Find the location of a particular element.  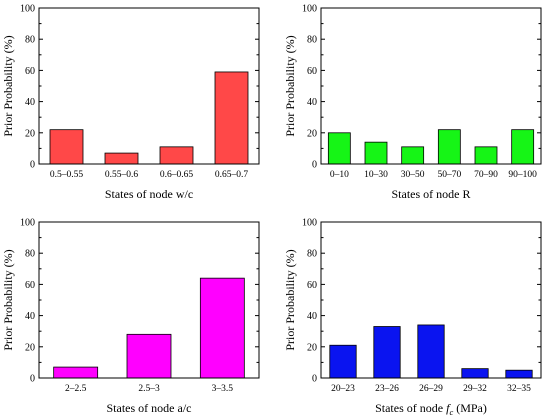

x-tick-label: 32–35 is located at coordinates (519, 389).